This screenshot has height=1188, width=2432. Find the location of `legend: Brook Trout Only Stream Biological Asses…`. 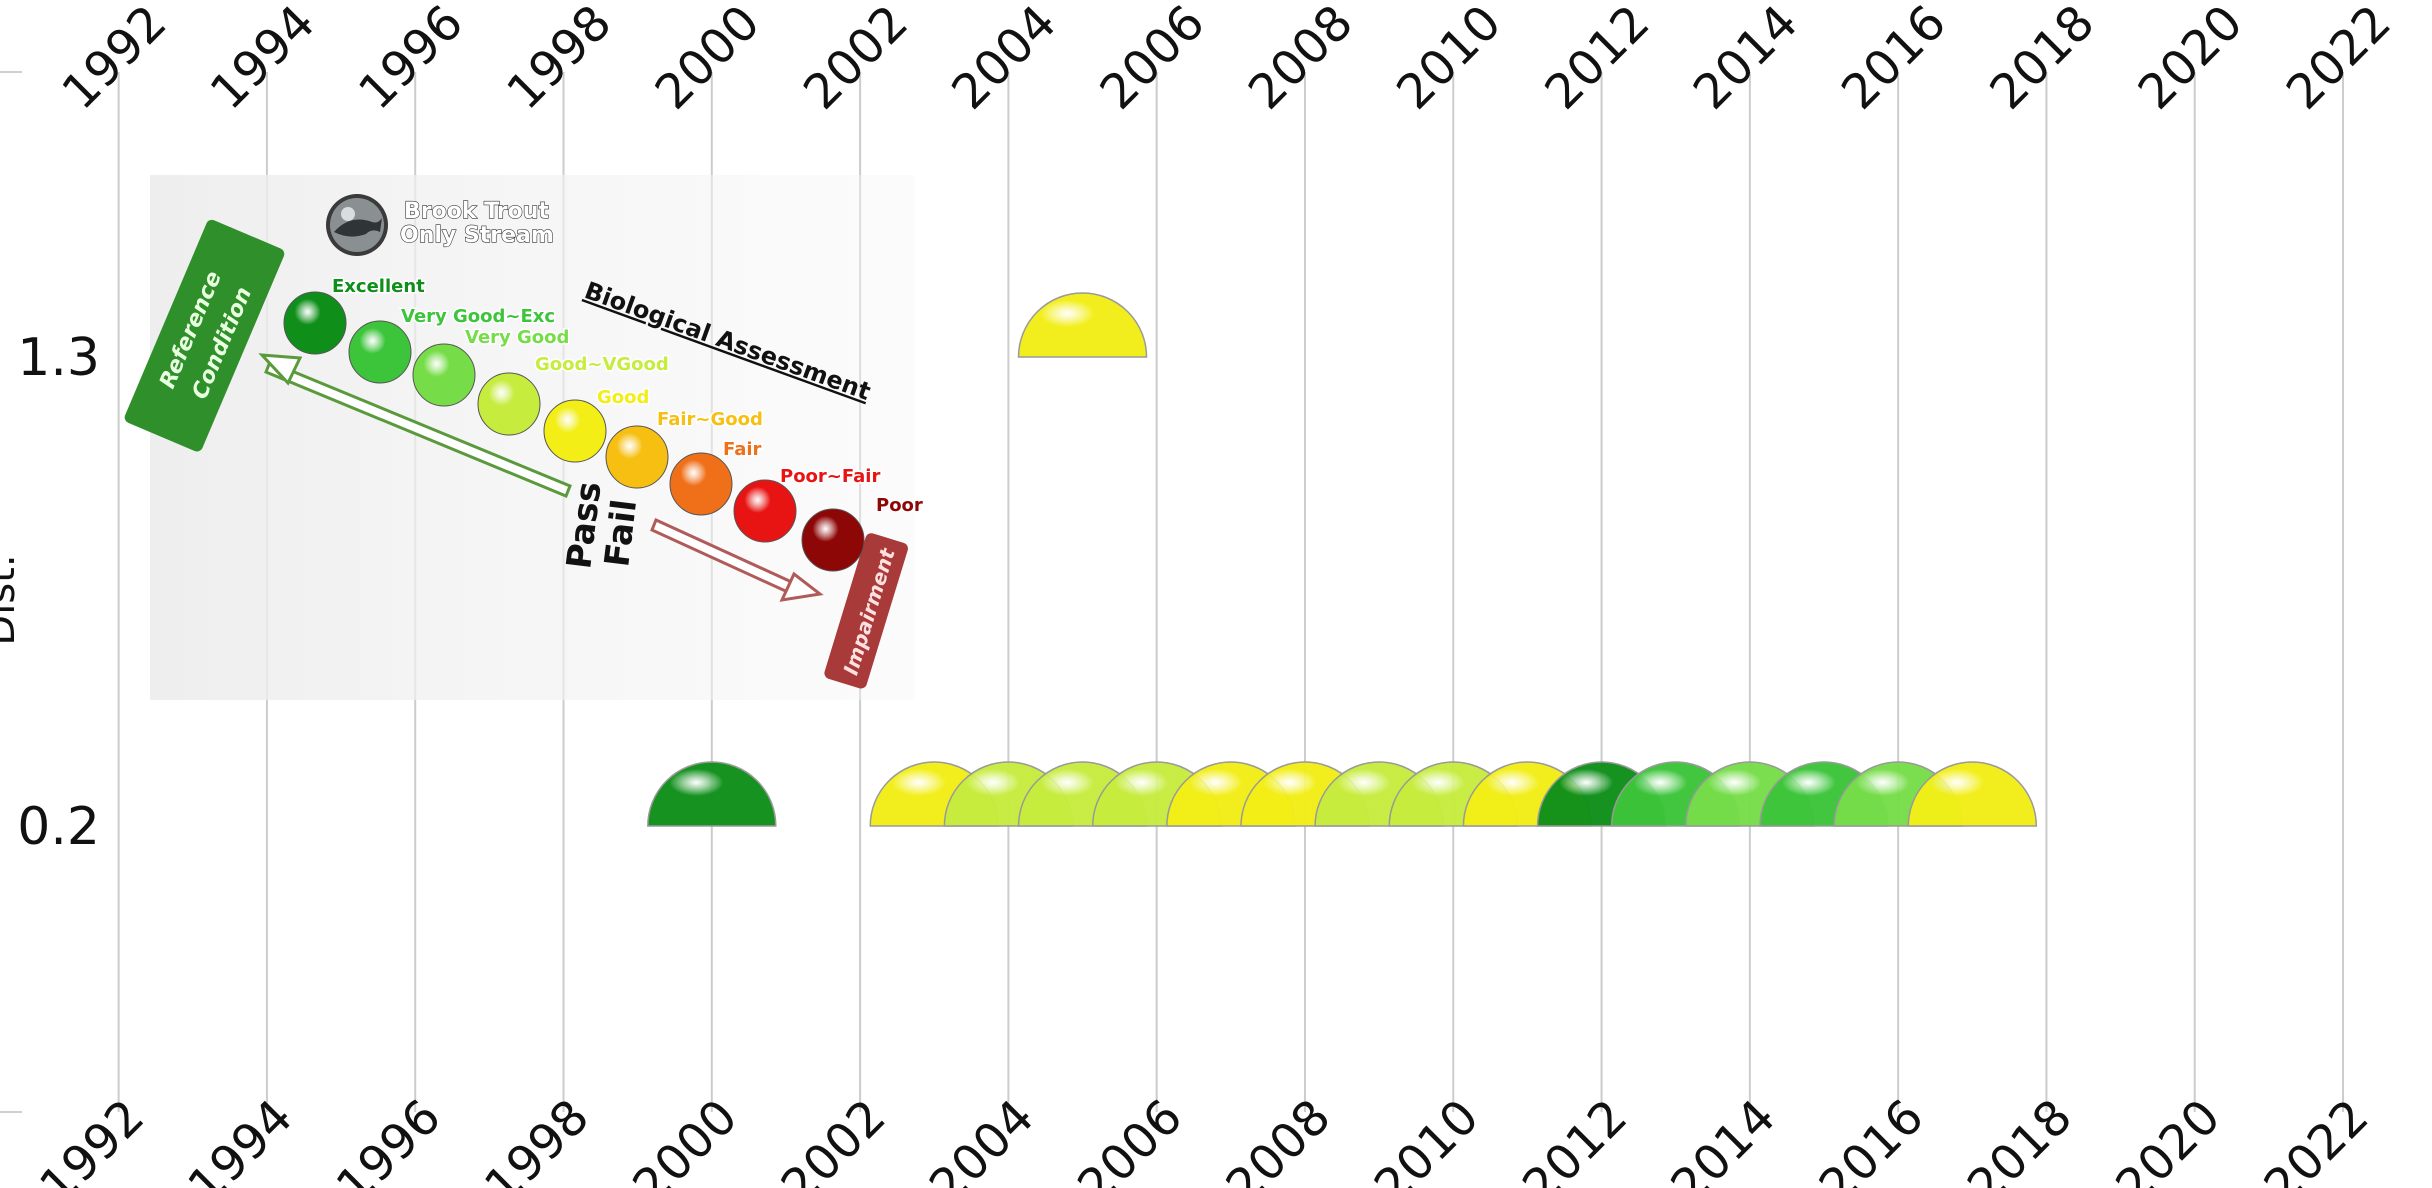

legend: Brook Trout Only Stream Biological Asses… is located at coordinates (523, 437).